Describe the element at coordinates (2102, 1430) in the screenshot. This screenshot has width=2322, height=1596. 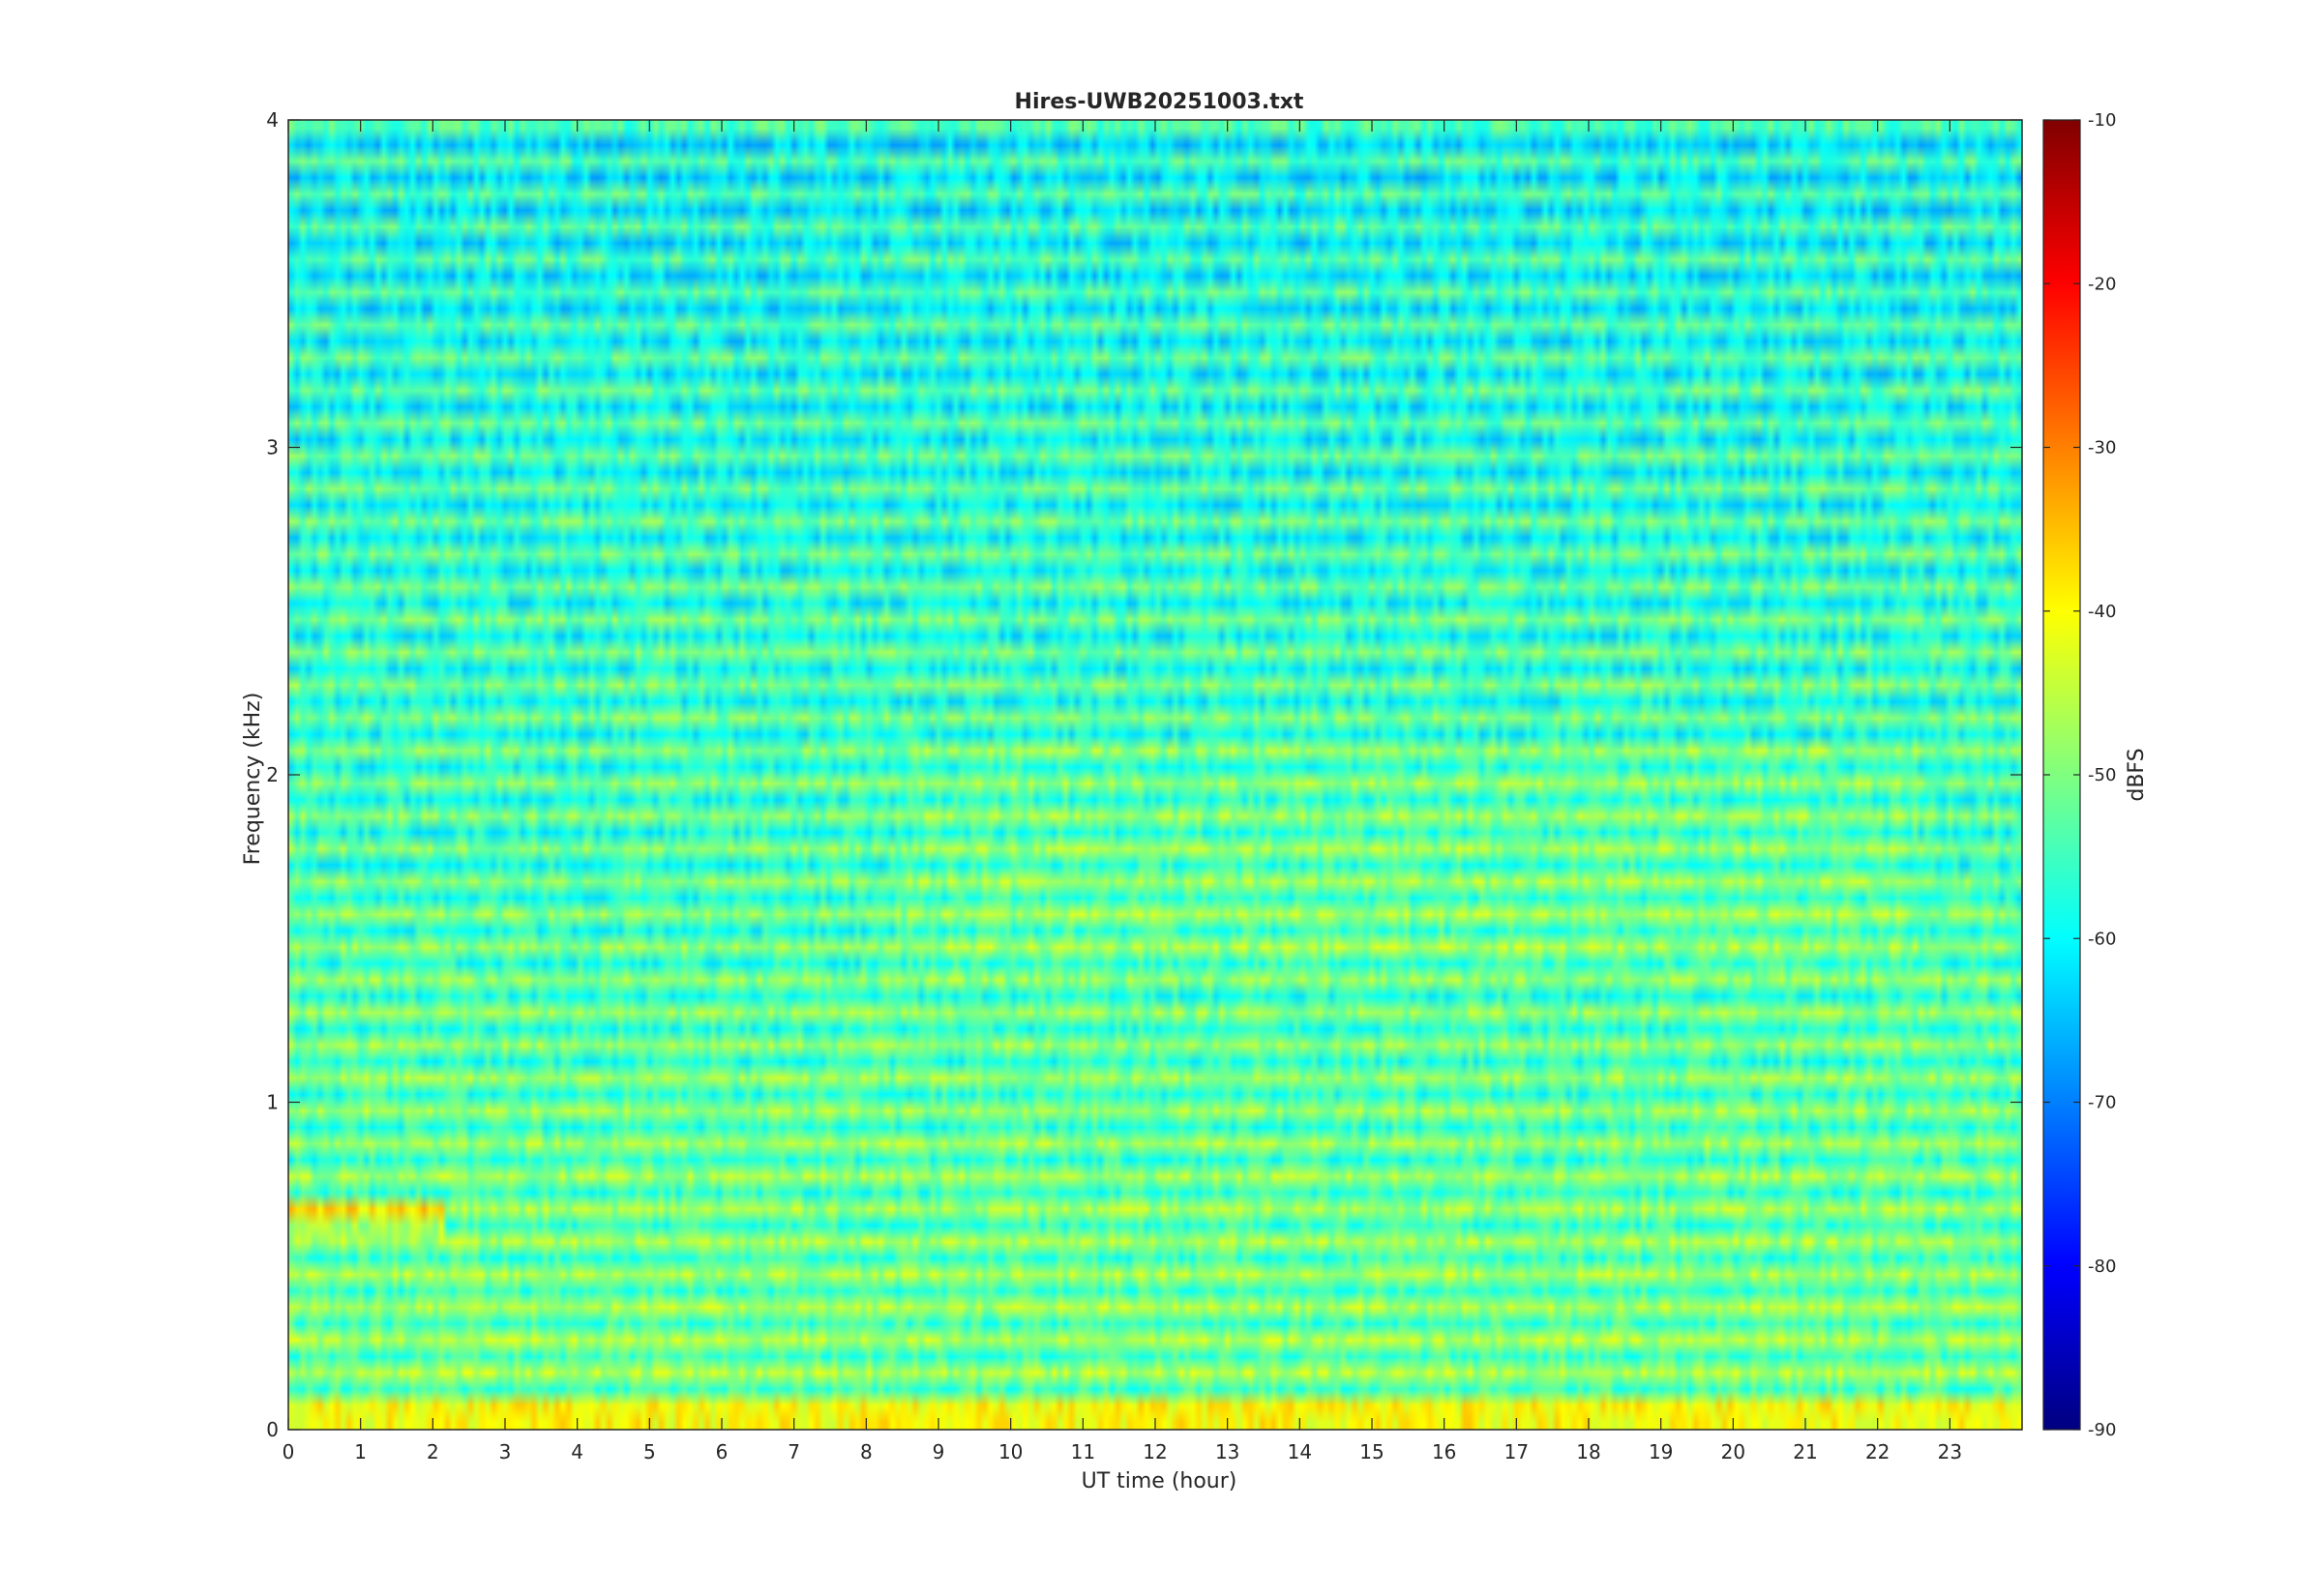
I see `colorbar-tick-label: -90` at that location.